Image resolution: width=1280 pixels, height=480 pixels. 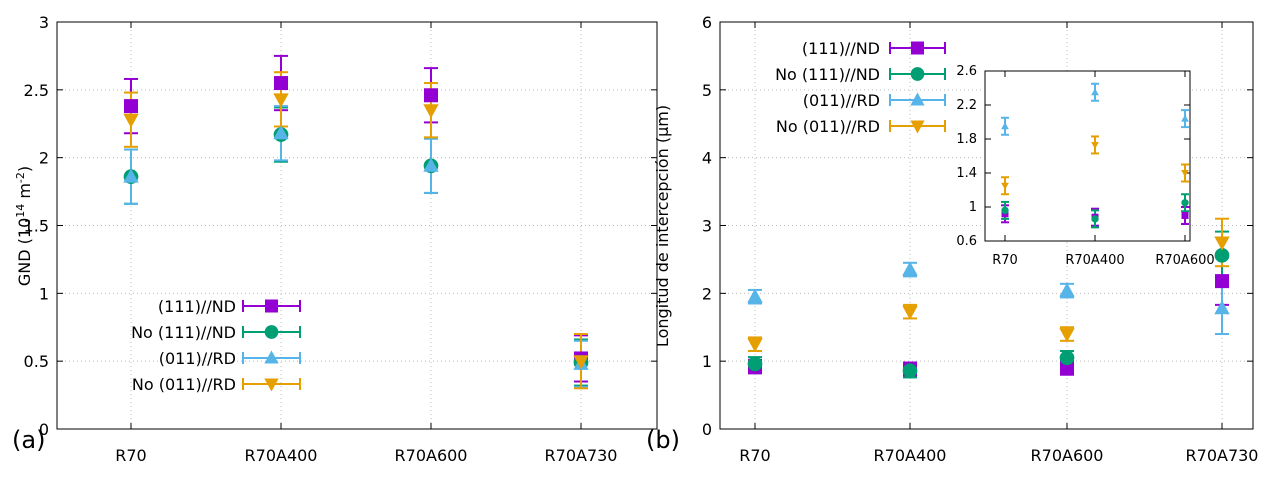 I want to click on inset-background, so click(x=1086, y=156).